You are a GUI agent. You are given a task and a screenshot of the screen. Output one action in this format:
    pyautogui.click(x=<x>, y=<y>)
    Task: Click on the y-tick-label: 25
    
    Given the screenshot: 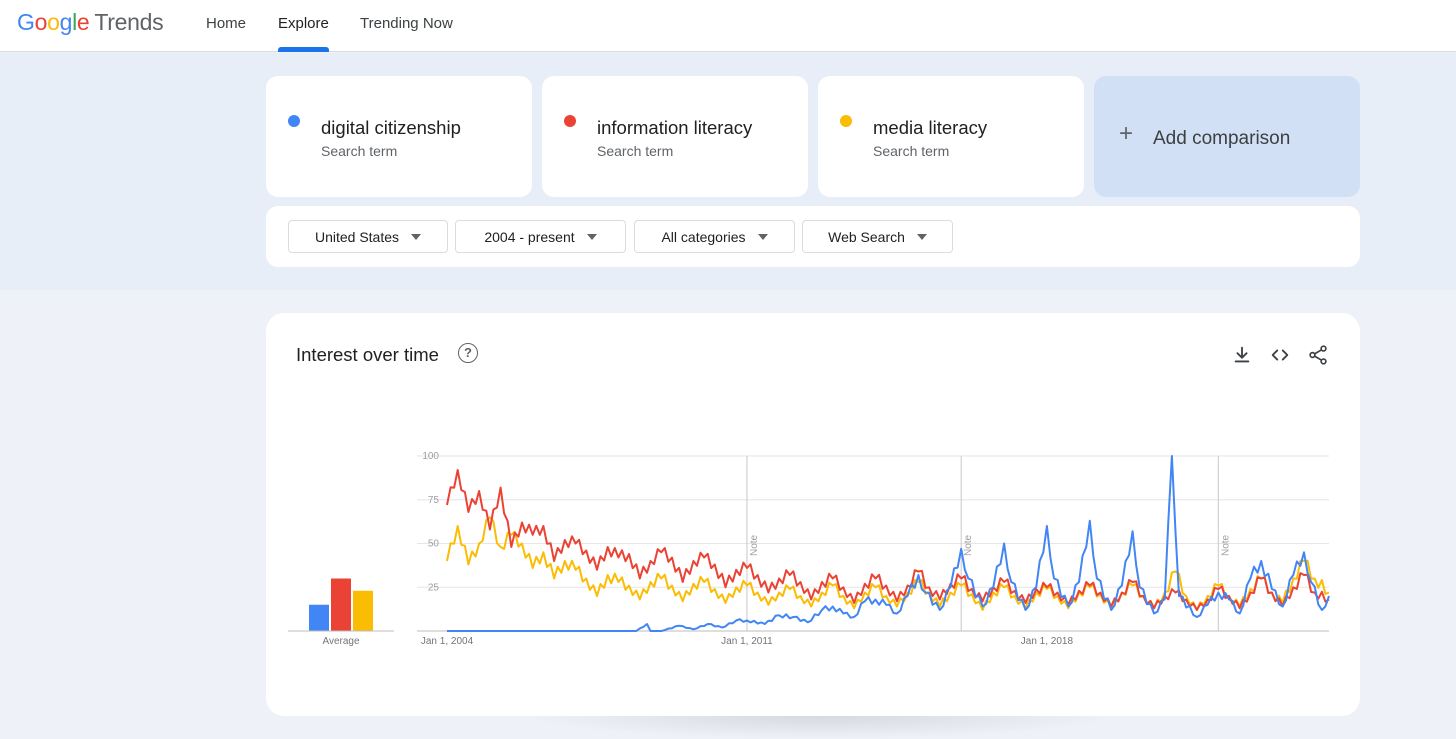 What is the action you would take?
    pyautogui.click(x=434, y=587)
    